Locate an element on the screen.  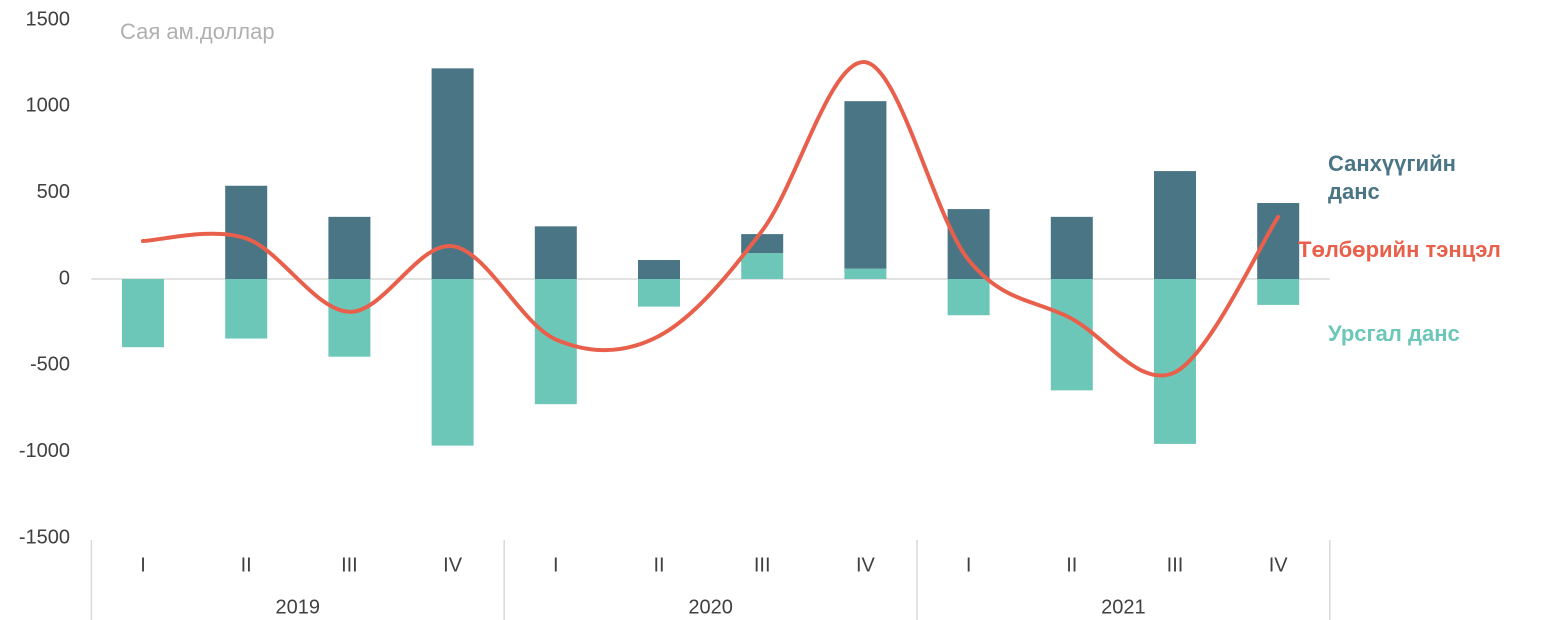
group-label: 2019 is located at coordinates (298, 607).